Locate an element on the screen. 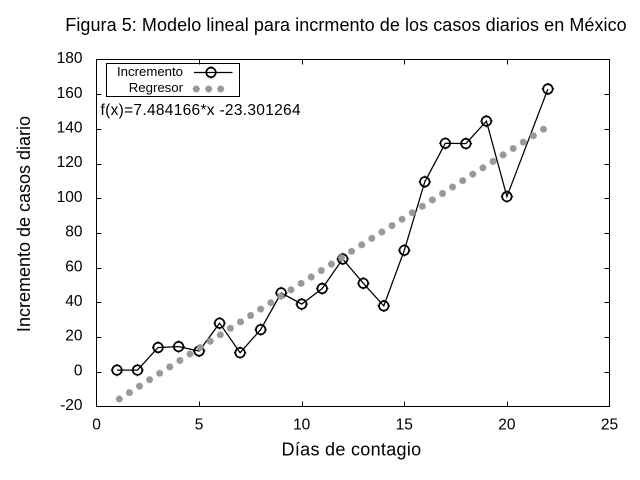 This screenshot has width=640, height=480. svg-text: 5 is located at coordinates (199, 425).